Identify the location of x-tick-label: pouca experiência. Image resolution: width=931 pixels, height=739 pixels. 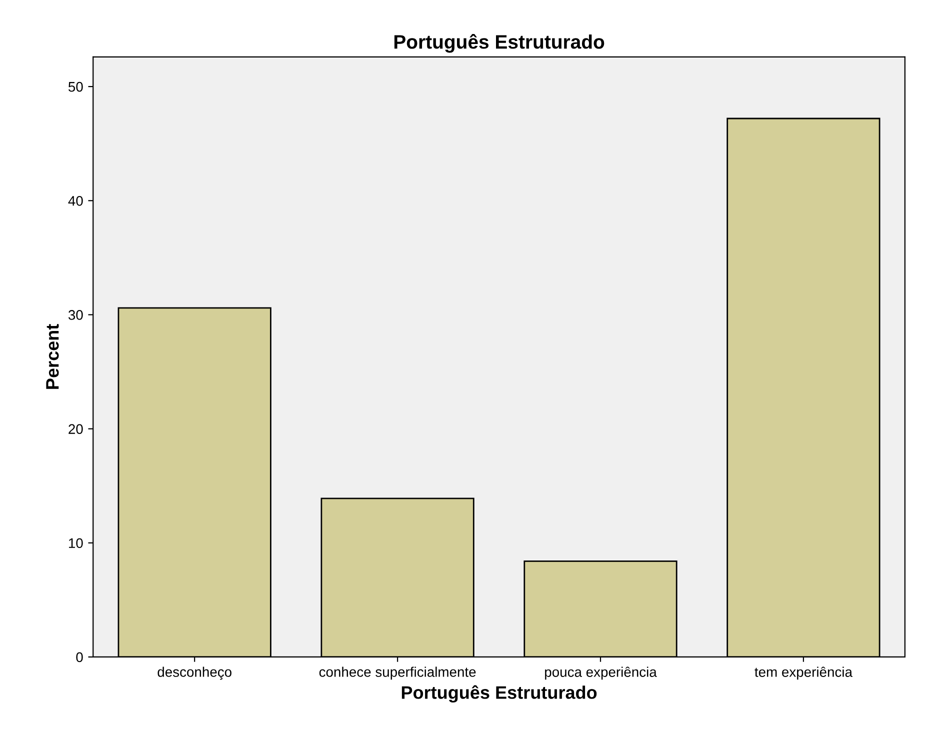
(601, 673).